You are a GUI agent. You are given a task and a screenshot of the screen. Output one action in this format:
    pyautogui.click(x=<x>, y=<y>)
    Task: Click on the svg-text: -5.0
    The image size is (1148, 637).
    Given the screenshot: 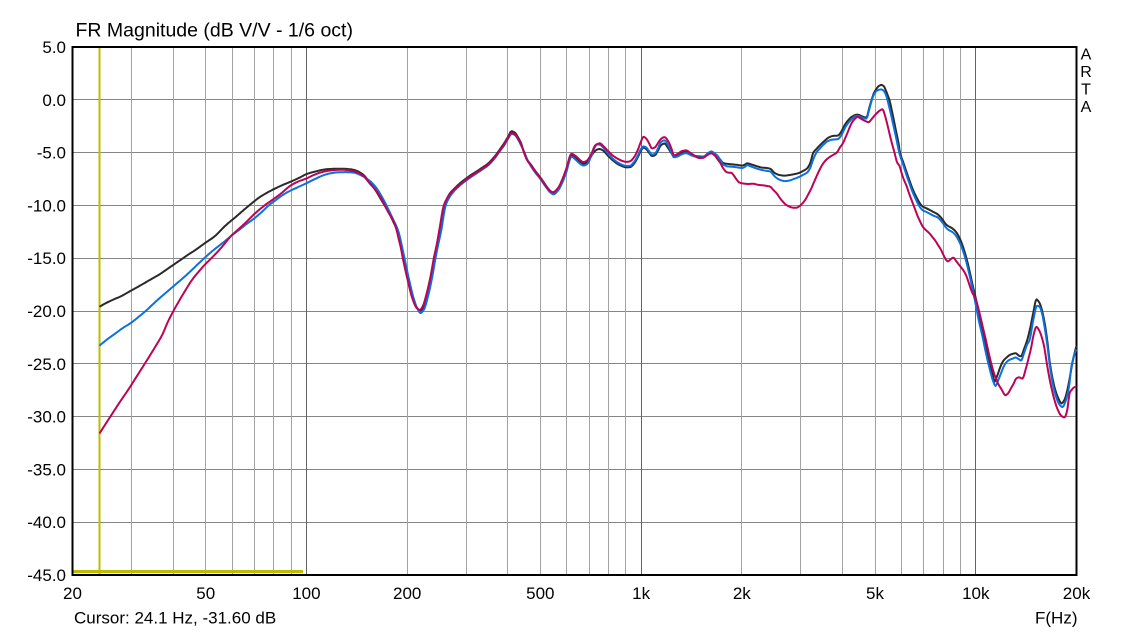 What is the action you would take?
    pyautogui.click(x=51, y=153)
    